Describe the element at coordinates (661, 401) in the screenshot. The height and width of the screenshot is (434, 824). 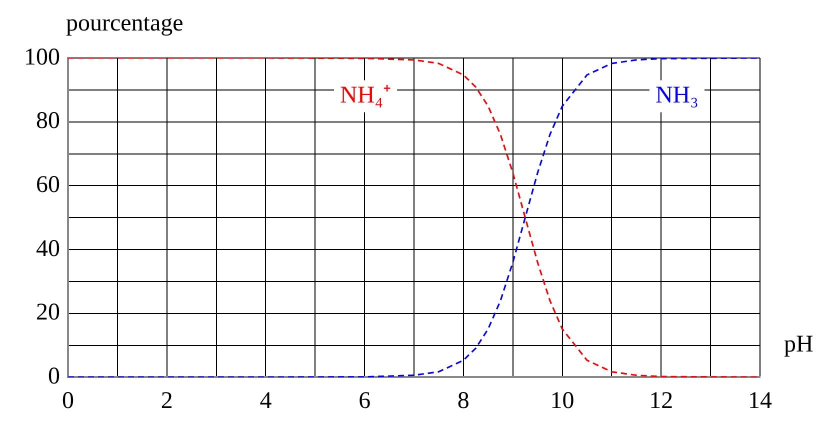
I see `x-tick-label: 12` at that location.